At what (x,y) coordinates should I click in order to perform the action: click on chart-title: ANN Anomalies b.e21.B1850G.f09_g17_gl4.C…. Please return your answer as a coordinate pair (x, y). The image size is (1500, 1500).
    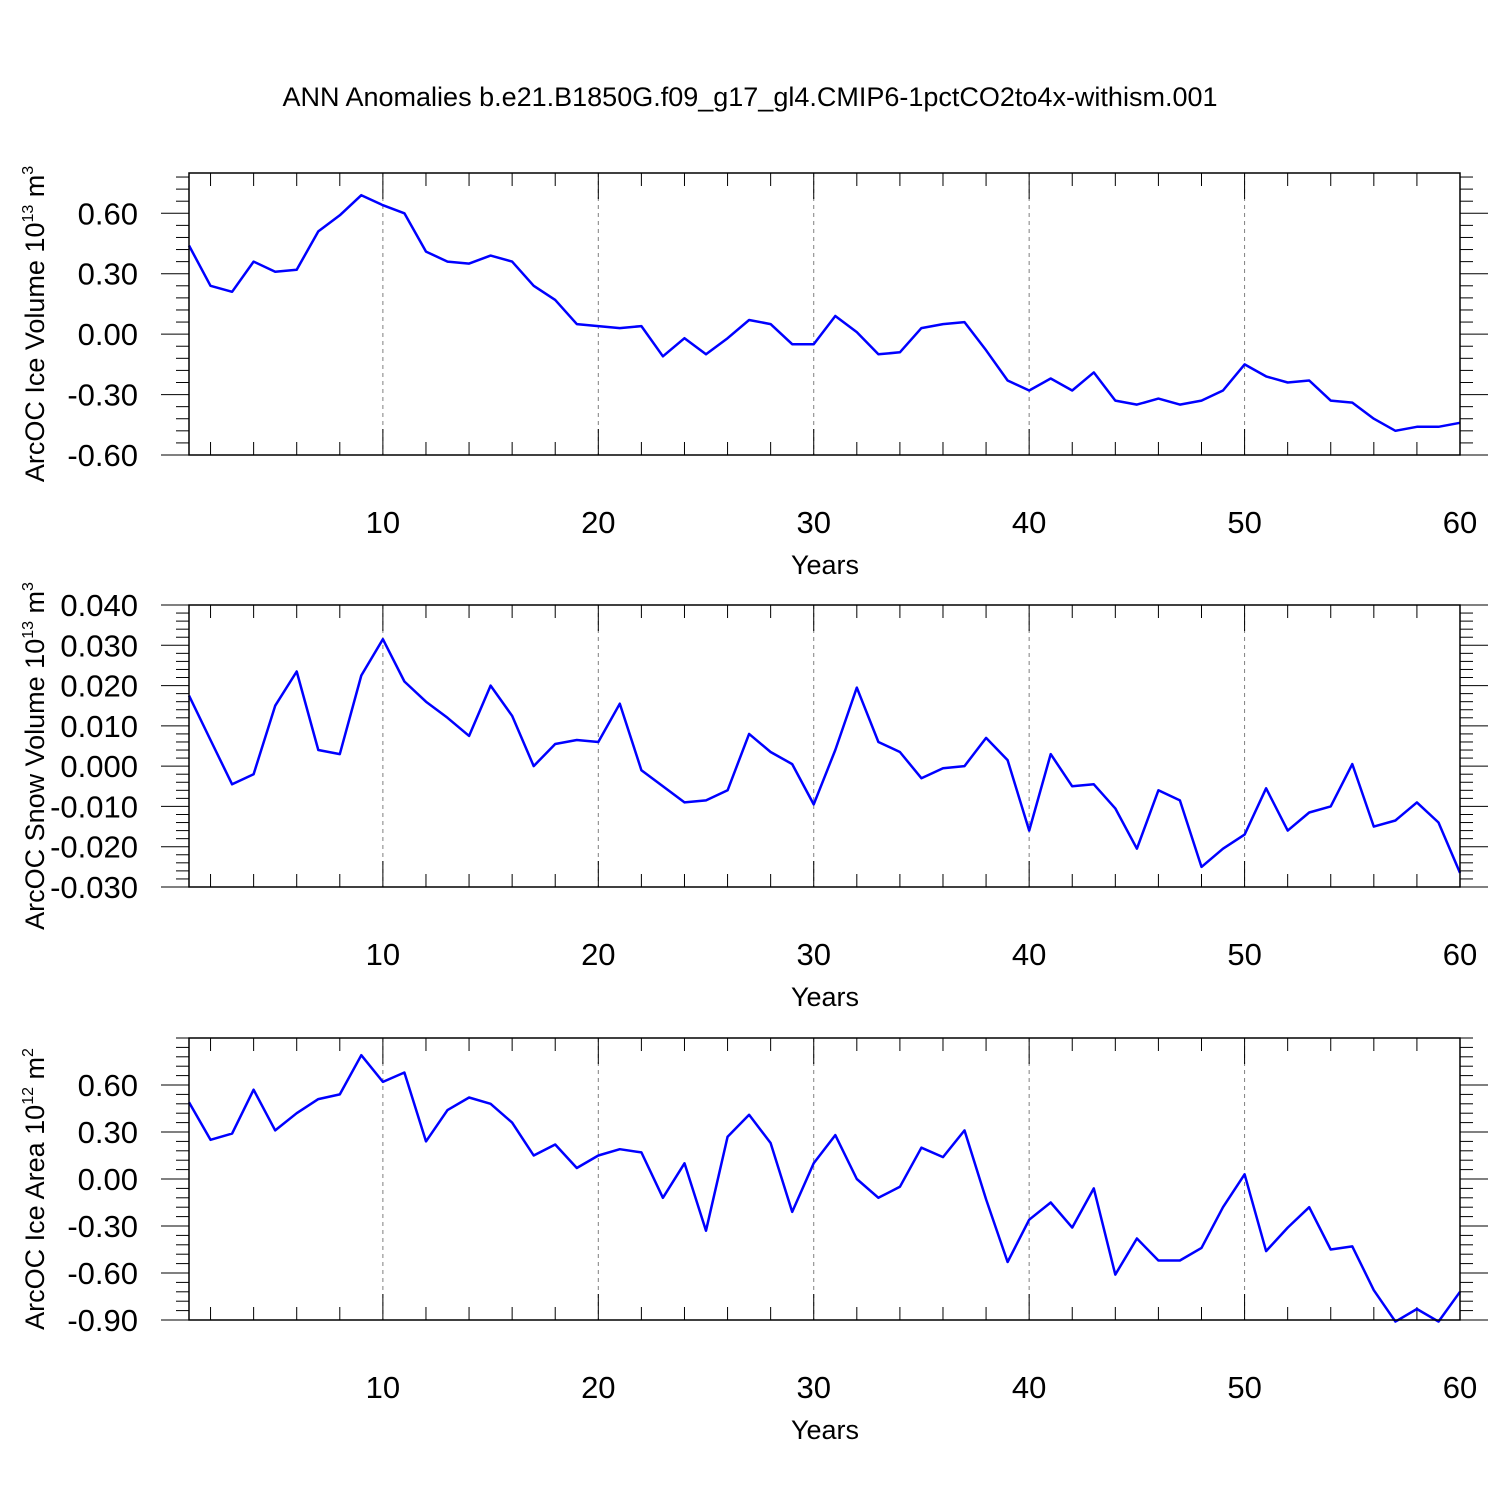
    Looking at the image, I should click on (749, 97).